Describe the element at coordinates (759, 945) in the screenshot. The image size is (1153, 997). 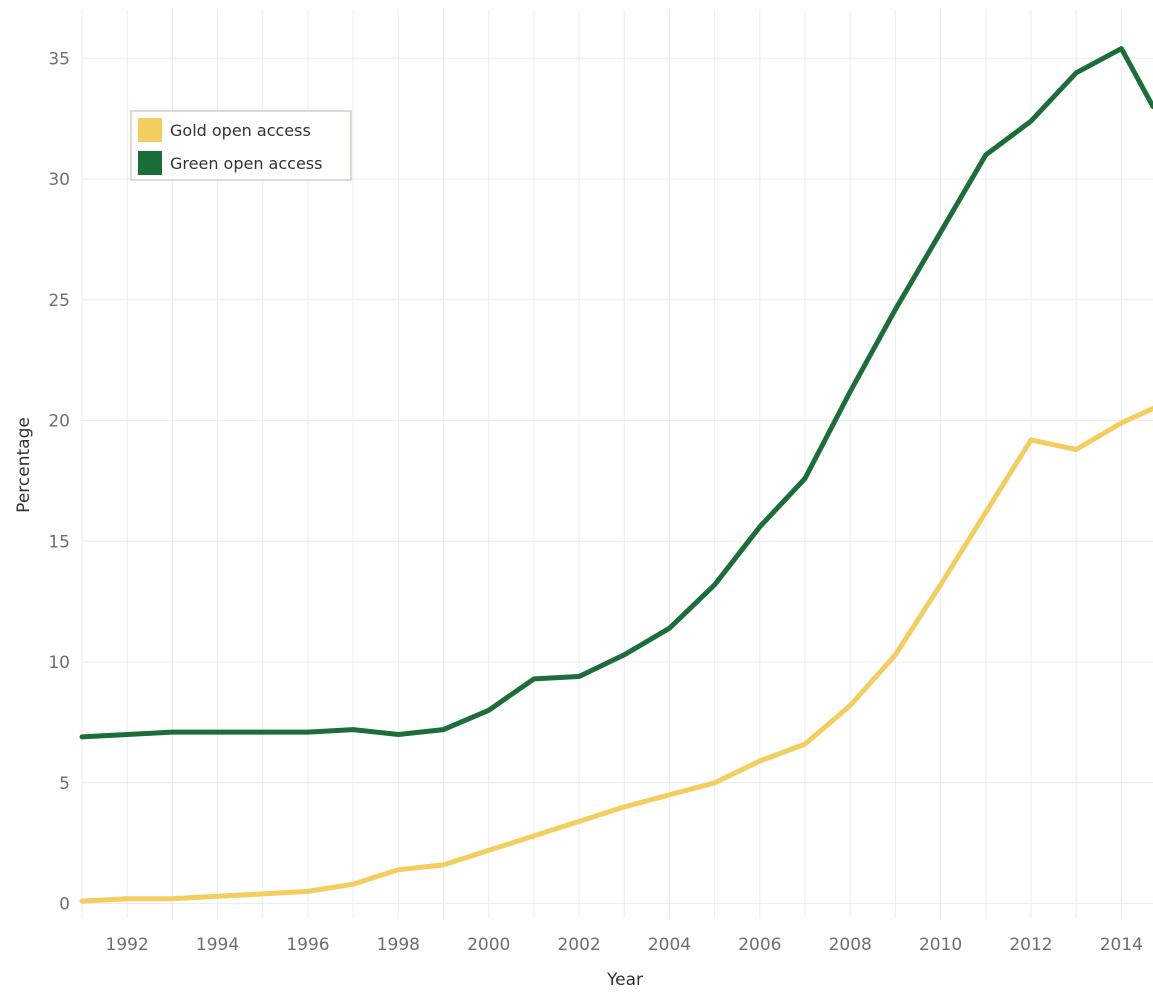
I see `x-tick-label: 2006` at that location.